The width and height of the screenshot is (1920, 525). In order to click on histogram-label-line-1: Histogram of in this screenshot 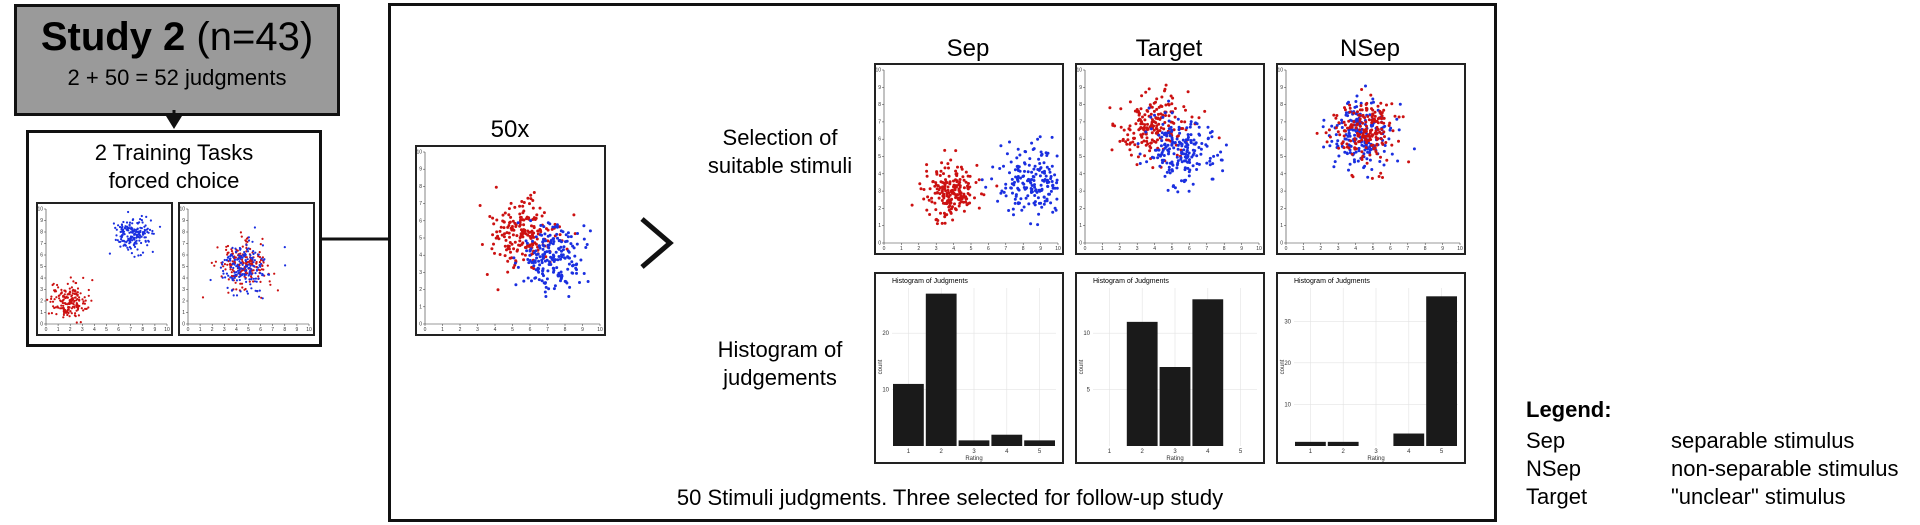, I will do `click(780, 349)`.